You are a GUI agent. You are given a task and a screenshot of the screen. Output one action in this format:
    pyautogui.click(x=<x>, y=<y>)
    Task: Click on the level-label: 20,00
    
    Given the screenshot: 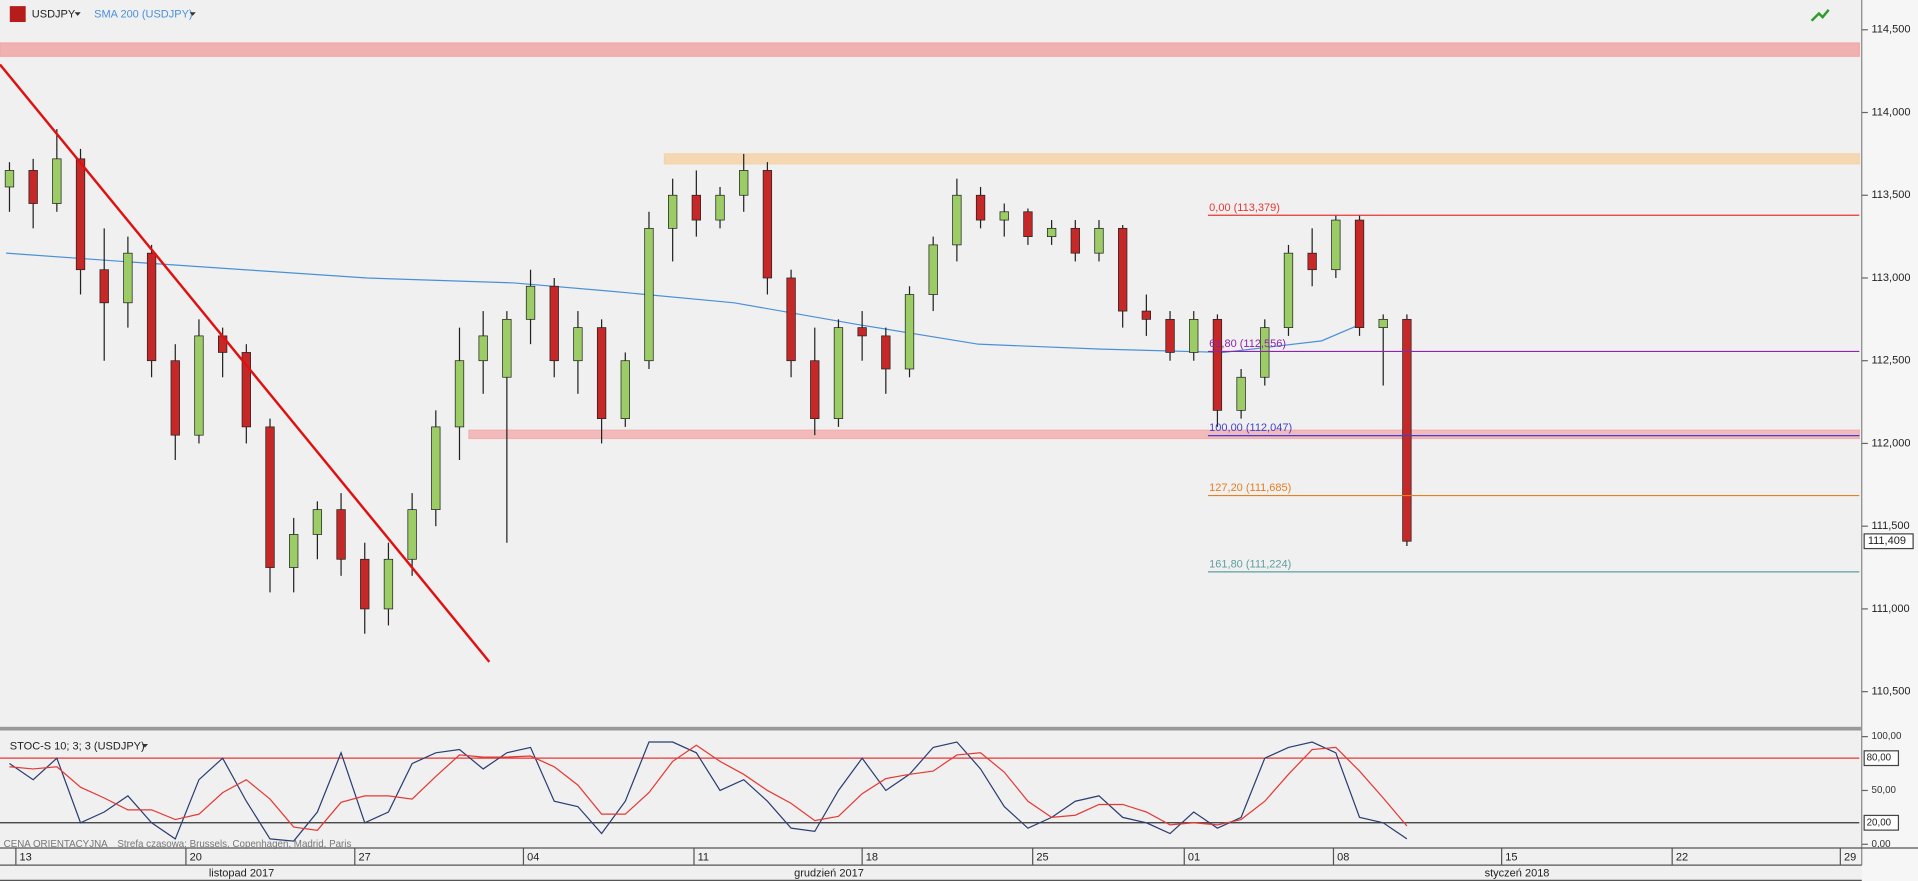 What is the action you would take?
    pyautogui.click(x=1879, y=822)
    